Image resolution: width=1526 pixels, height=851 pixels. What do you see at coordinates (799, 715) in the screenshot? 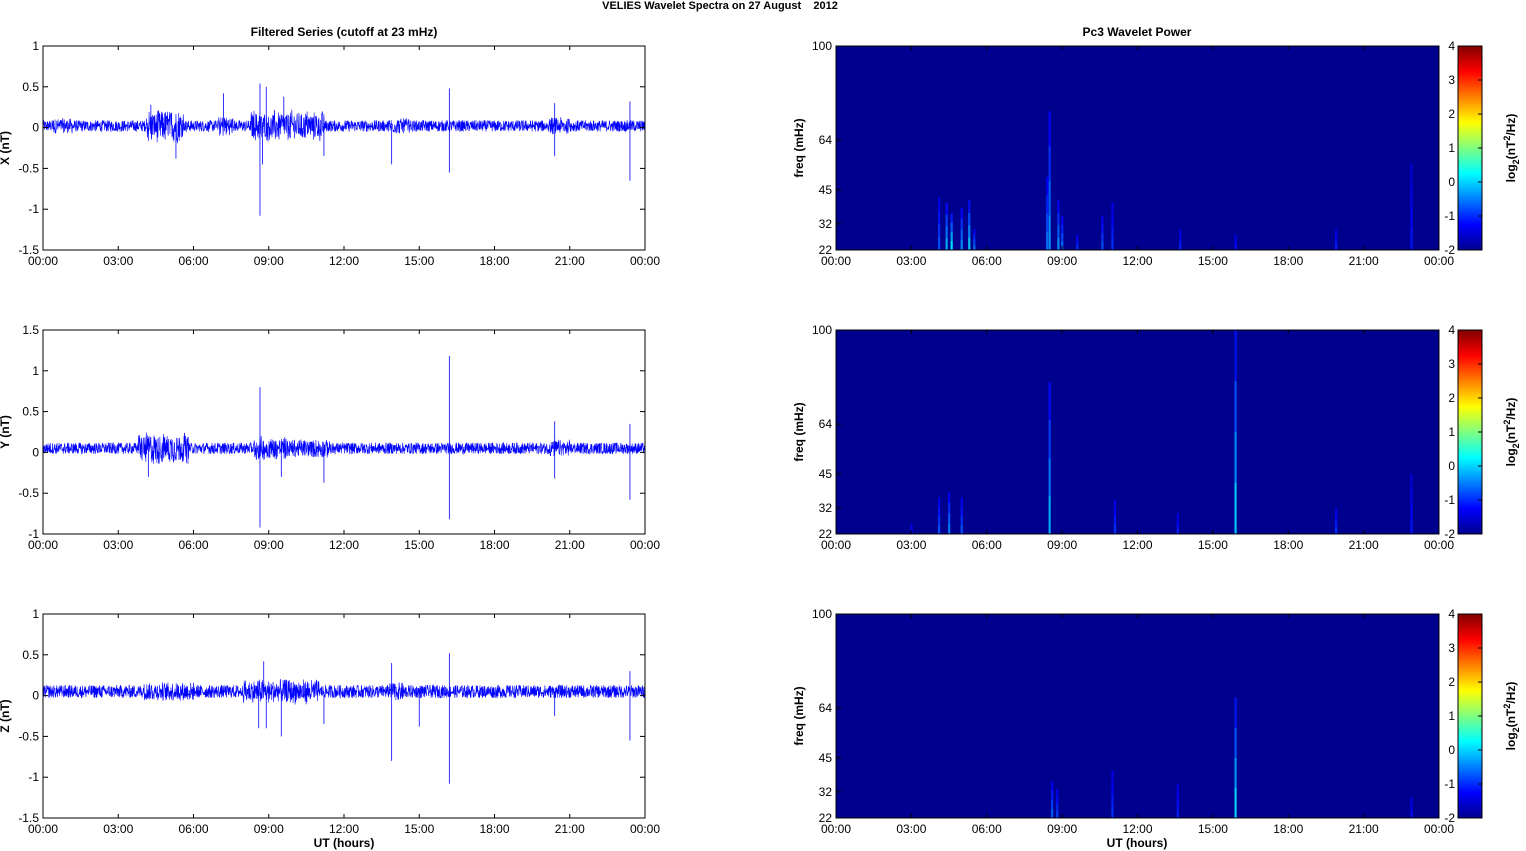
I see `wavelet-ylabel: freq (mHz)` at bounding box center [799, 715].